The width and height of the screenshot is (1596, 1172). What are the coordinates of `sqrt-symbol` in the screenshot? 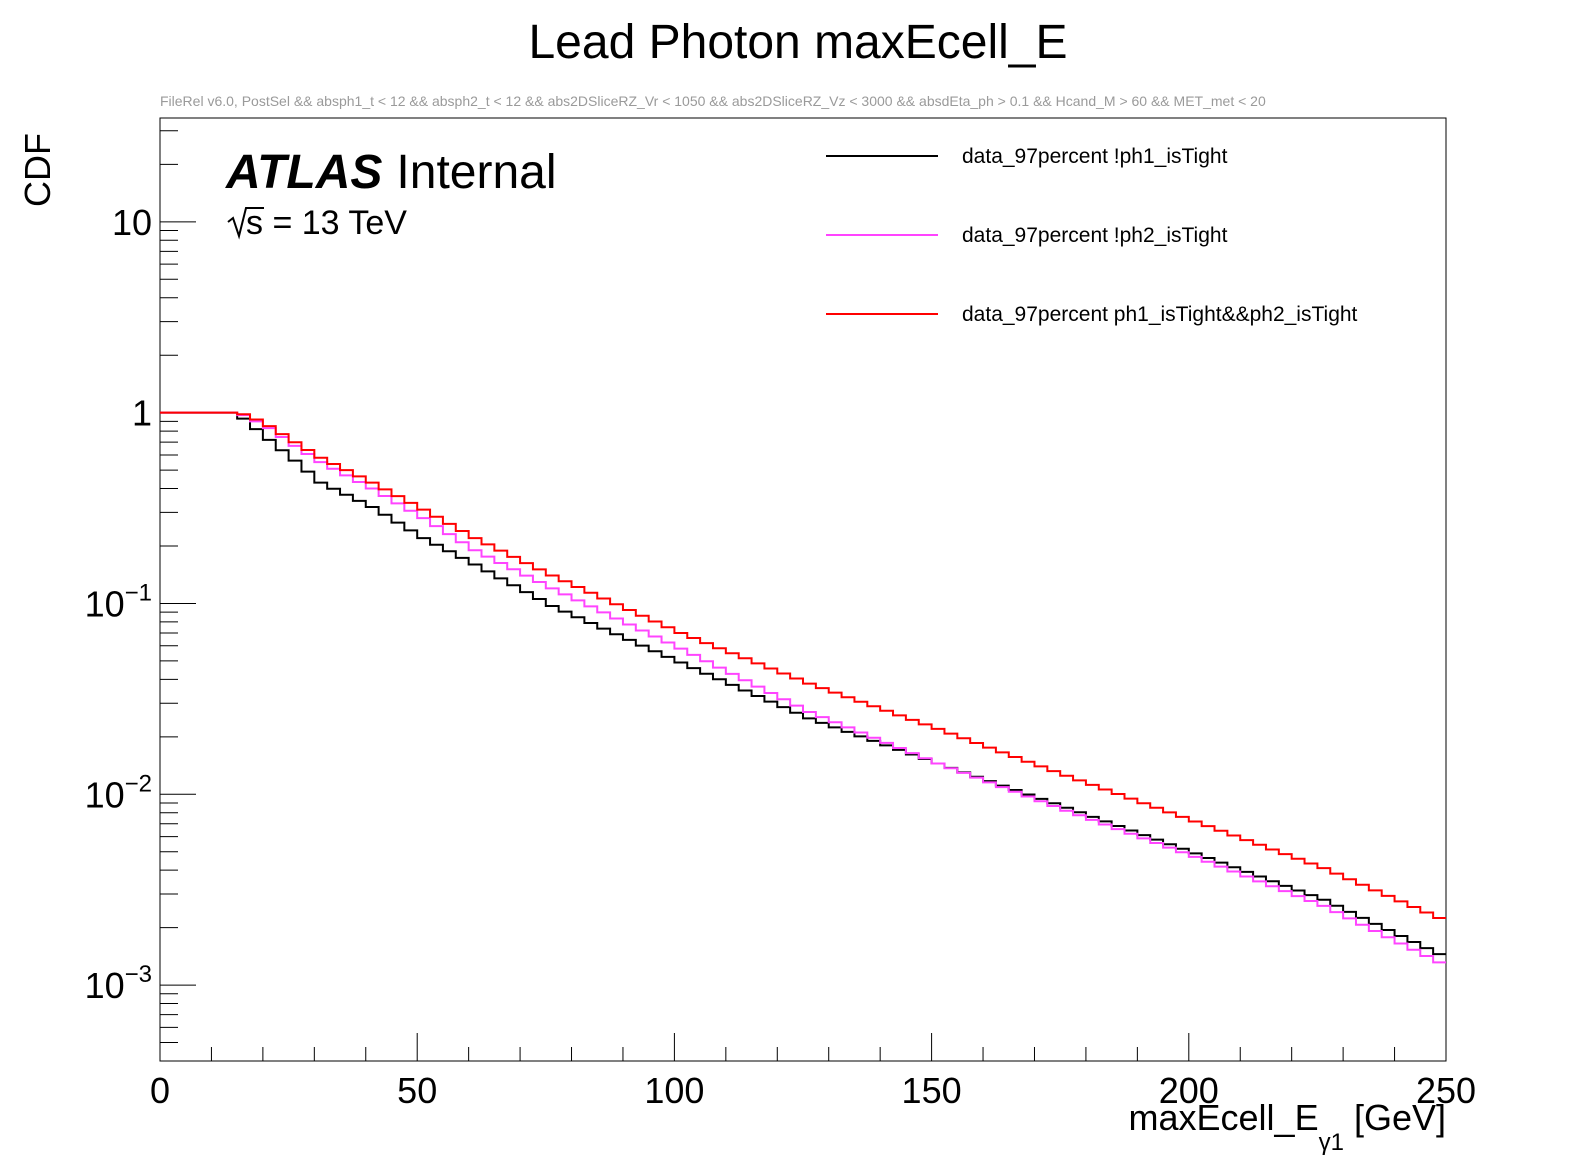 It's located at (245, 223).